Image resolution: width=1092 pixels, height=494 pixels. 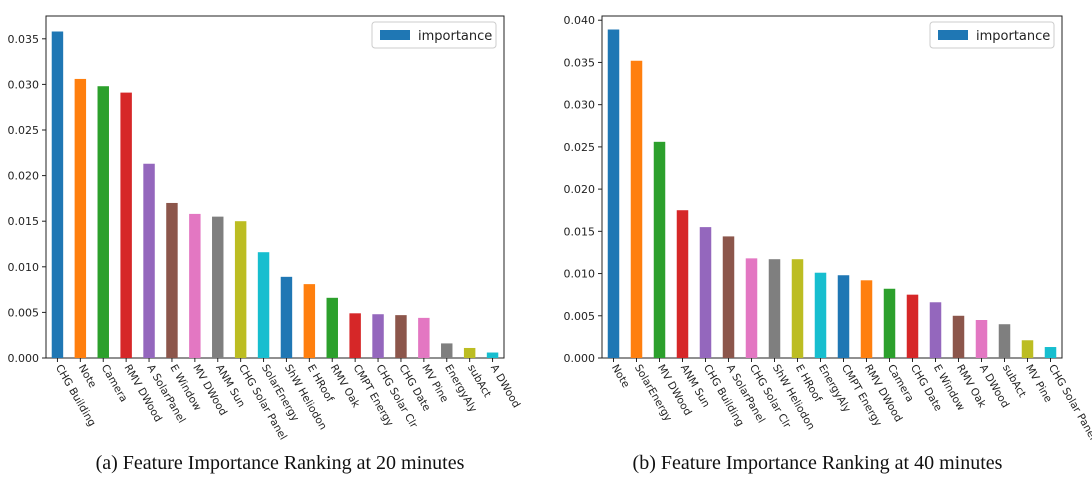 I want to click on y-tick-label: 0.040, so click(x=580, y=20).